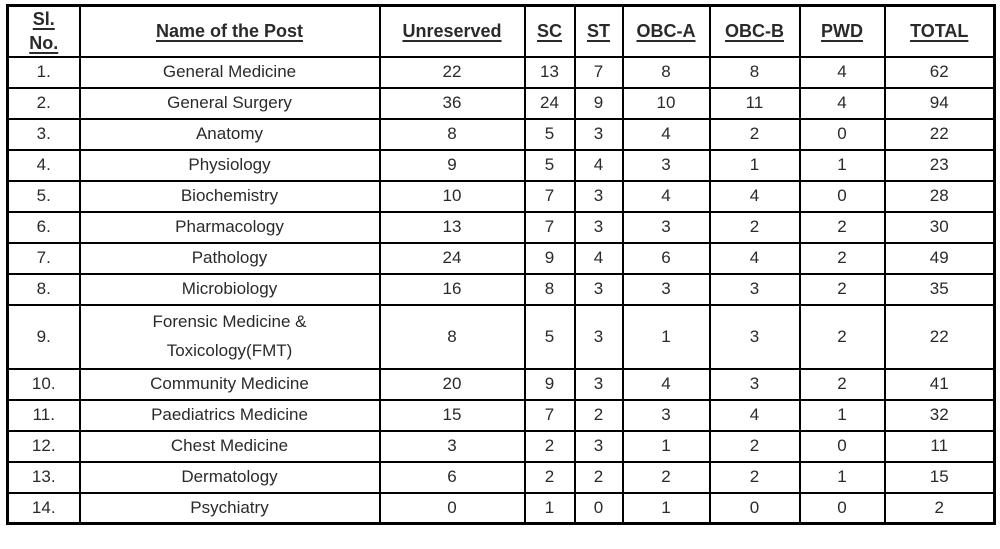  What do you see at coordinates (43, 384) in the screenshot?
I see `cell-sl-no: 10.` at bounding box center [43, 384].